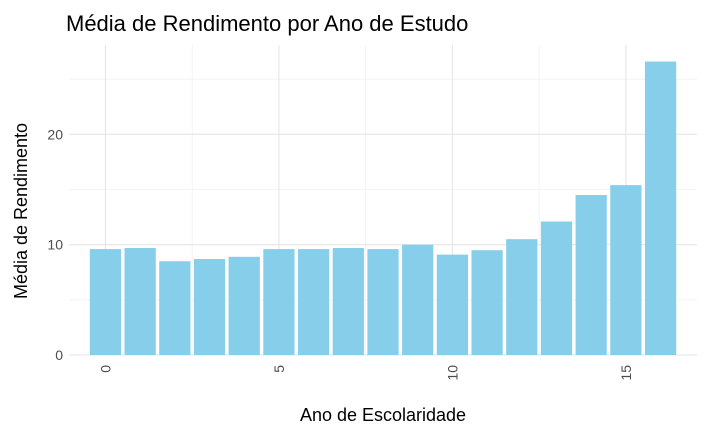  What do you see at coordinates (383, 415) in the screenshot?
I see `x-axis-title: Ano de Escolaridade` at bounding box center [383, 415].